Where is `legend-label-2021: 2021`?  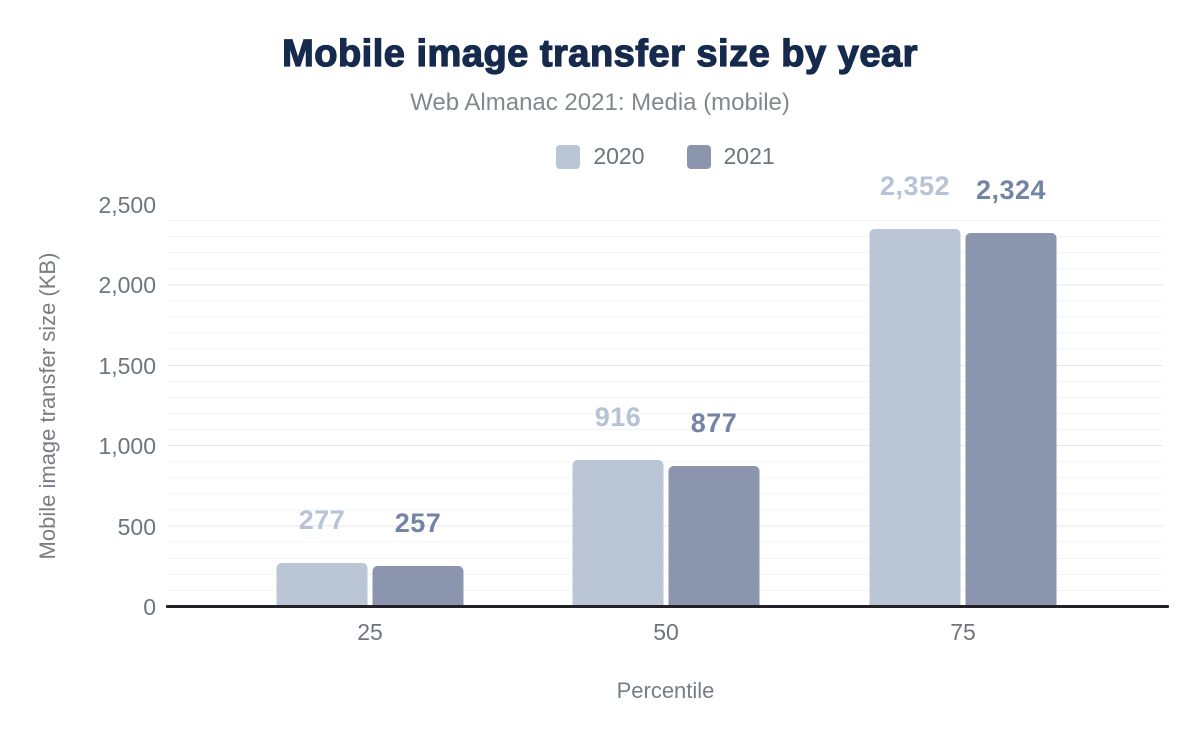
legend-label-2021: 2021 is located at coordinates (749, 156).